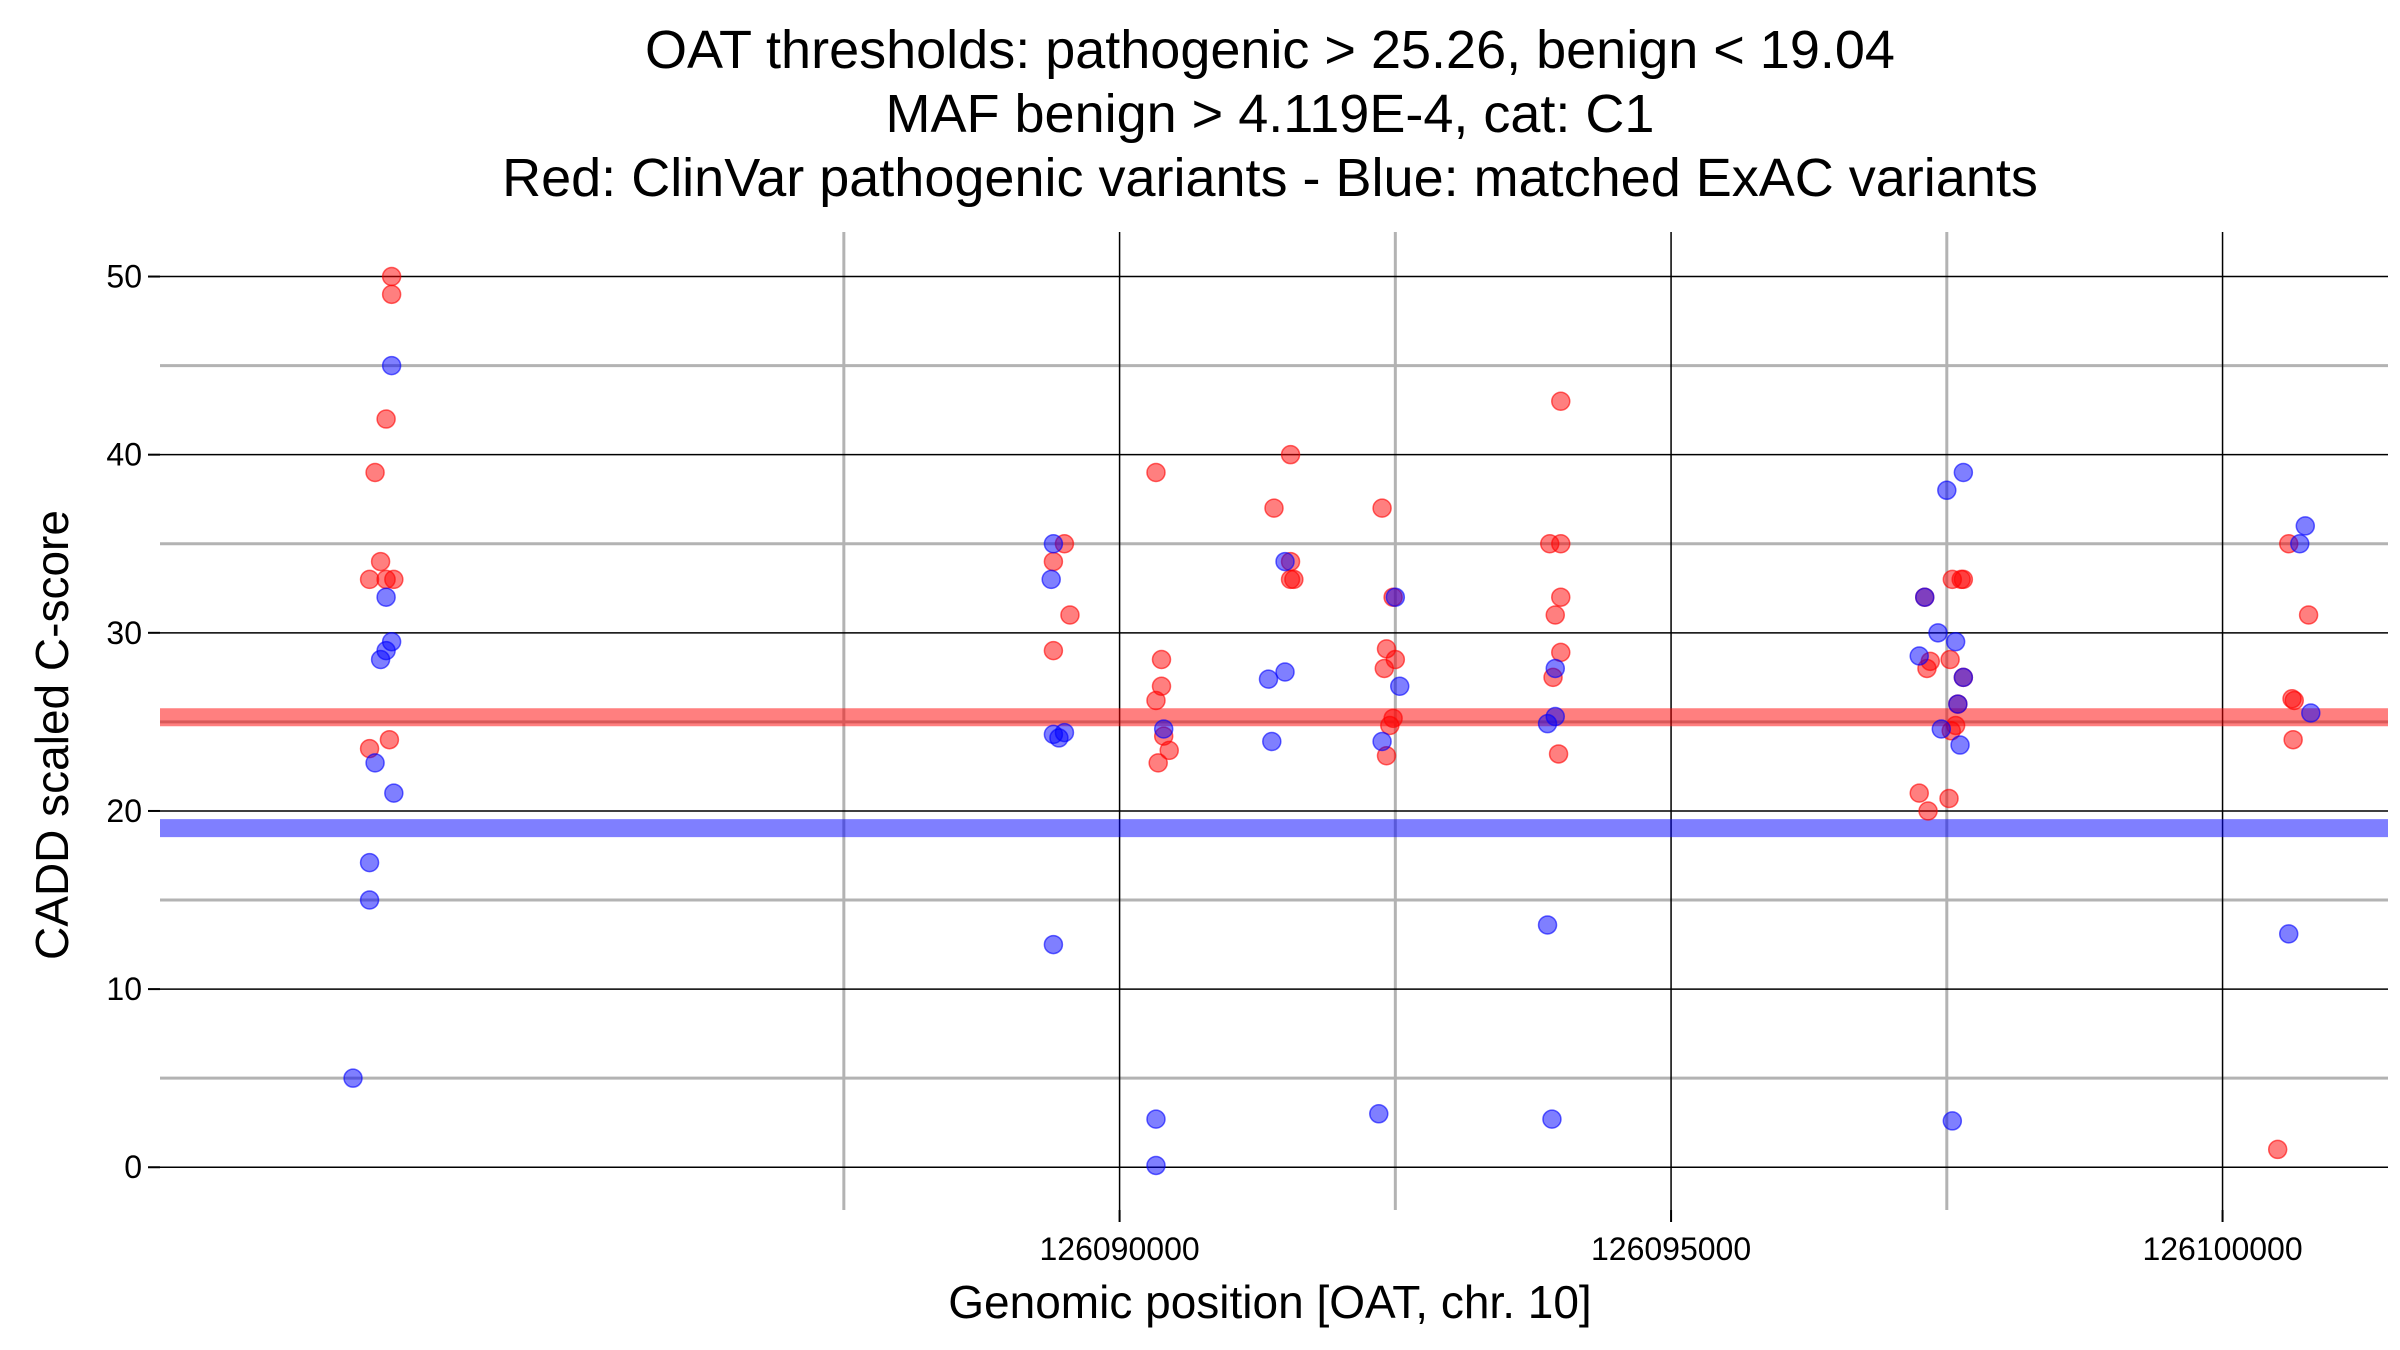  Describe the element at coordinates (1671, 1249) in the screenshot. I see `x-tick-label: 126095000` at that location.